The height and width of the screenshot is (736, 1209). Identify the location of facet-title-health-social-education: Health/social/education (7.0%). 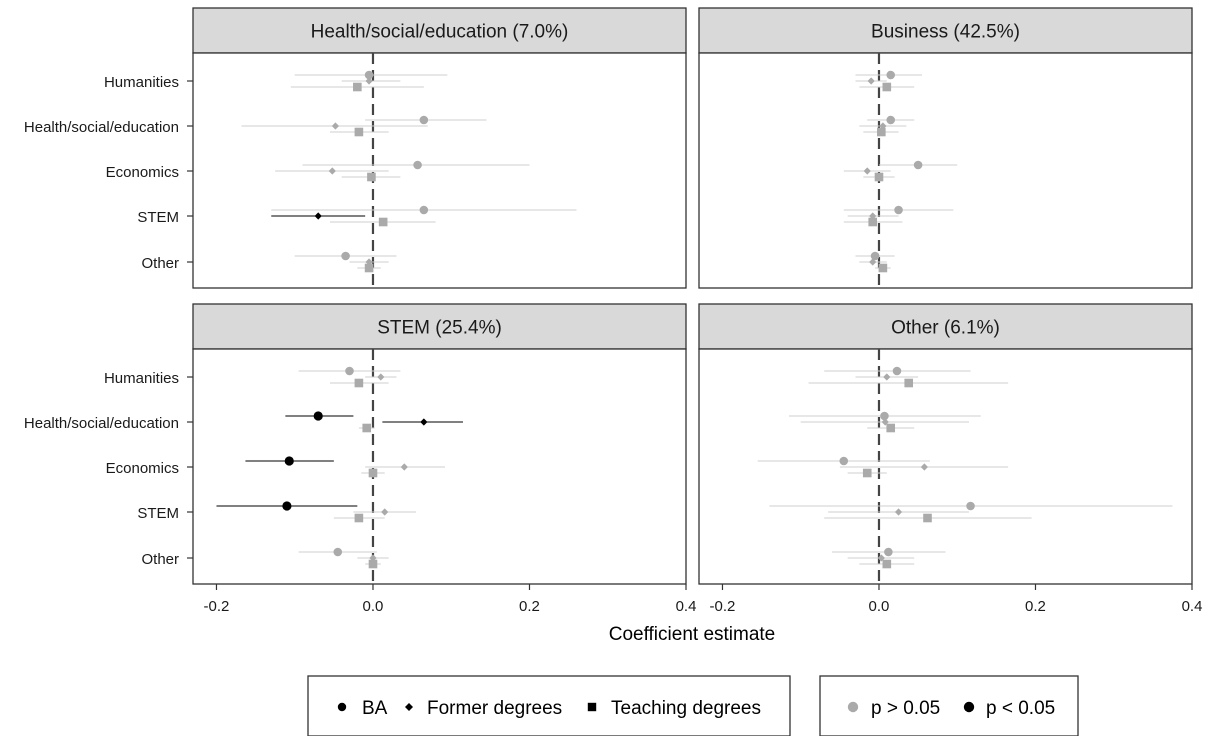
(440, 32).